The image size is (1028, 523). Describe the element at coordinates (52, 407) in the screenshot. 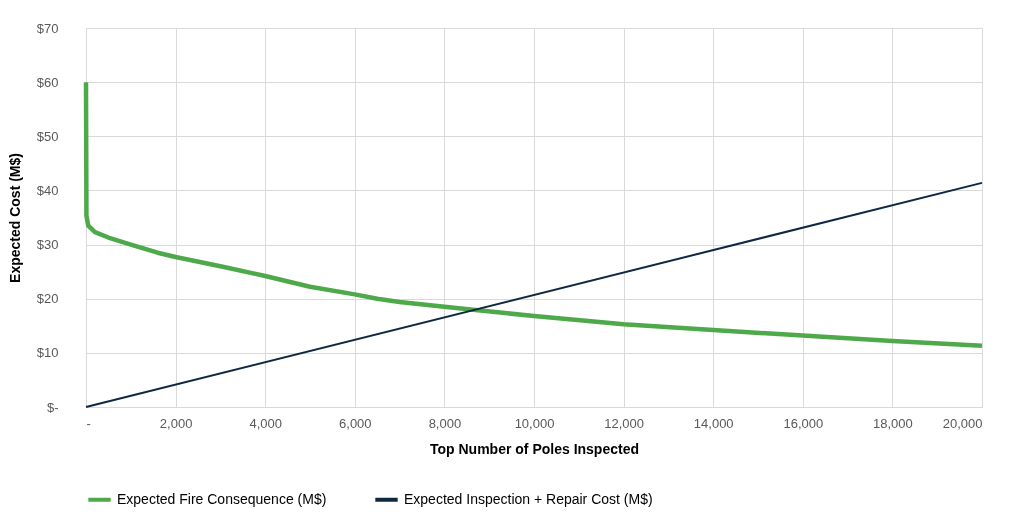

I see `y-tick-label: $-` at that location.